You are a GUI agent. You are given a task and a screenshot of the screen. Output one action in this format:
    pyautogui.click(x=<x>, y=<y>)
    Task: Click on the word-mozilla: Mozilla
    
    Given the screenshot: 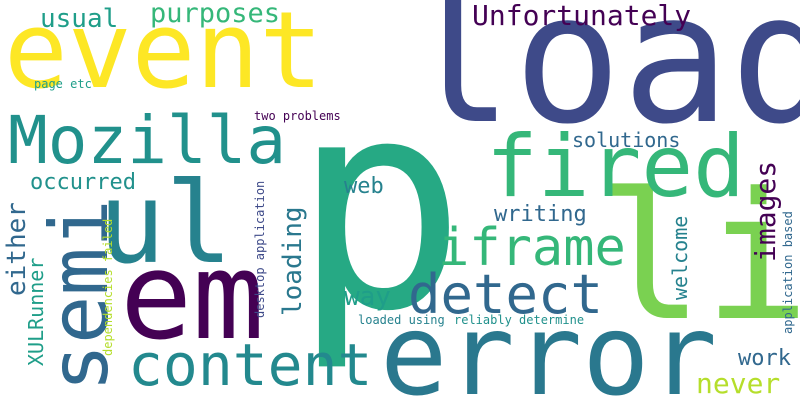 What is the action you would take?
    pyautogui.click(x=147, y=140)
    